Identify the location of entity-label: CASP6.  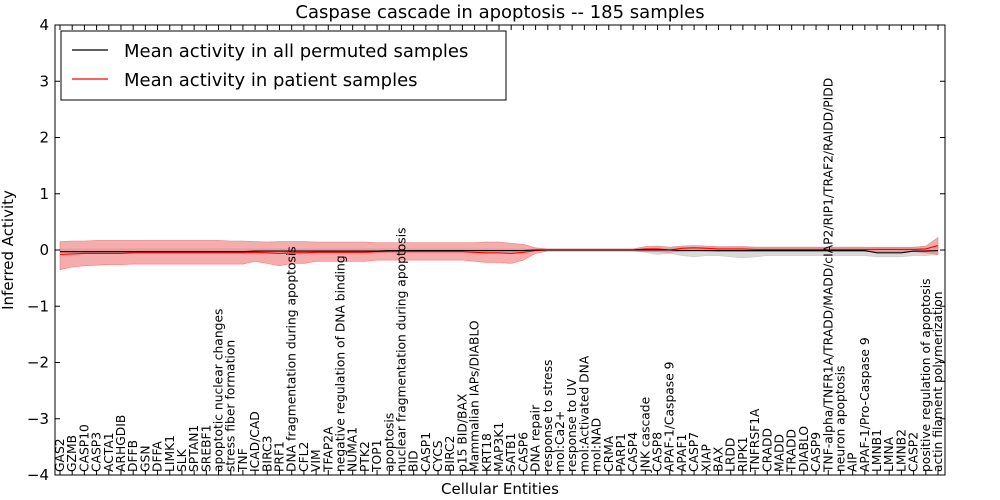
(523, 452).